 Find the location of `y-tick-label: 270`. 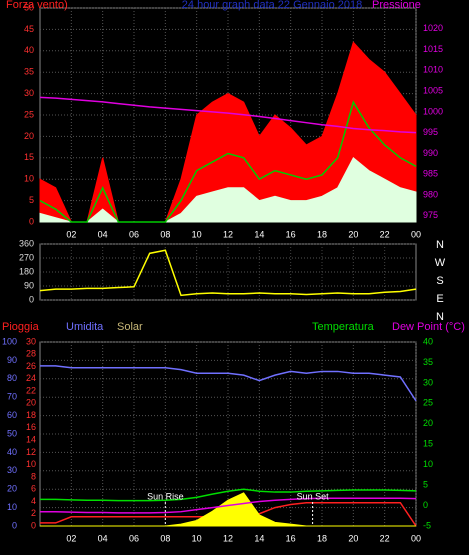

y-tick-label: 270 is located at coordinates (26, 257).